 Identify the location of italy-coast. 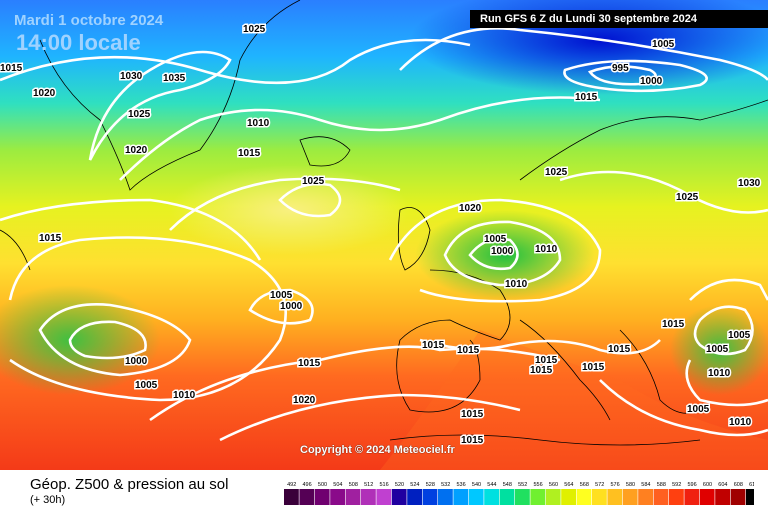
(565, 370).